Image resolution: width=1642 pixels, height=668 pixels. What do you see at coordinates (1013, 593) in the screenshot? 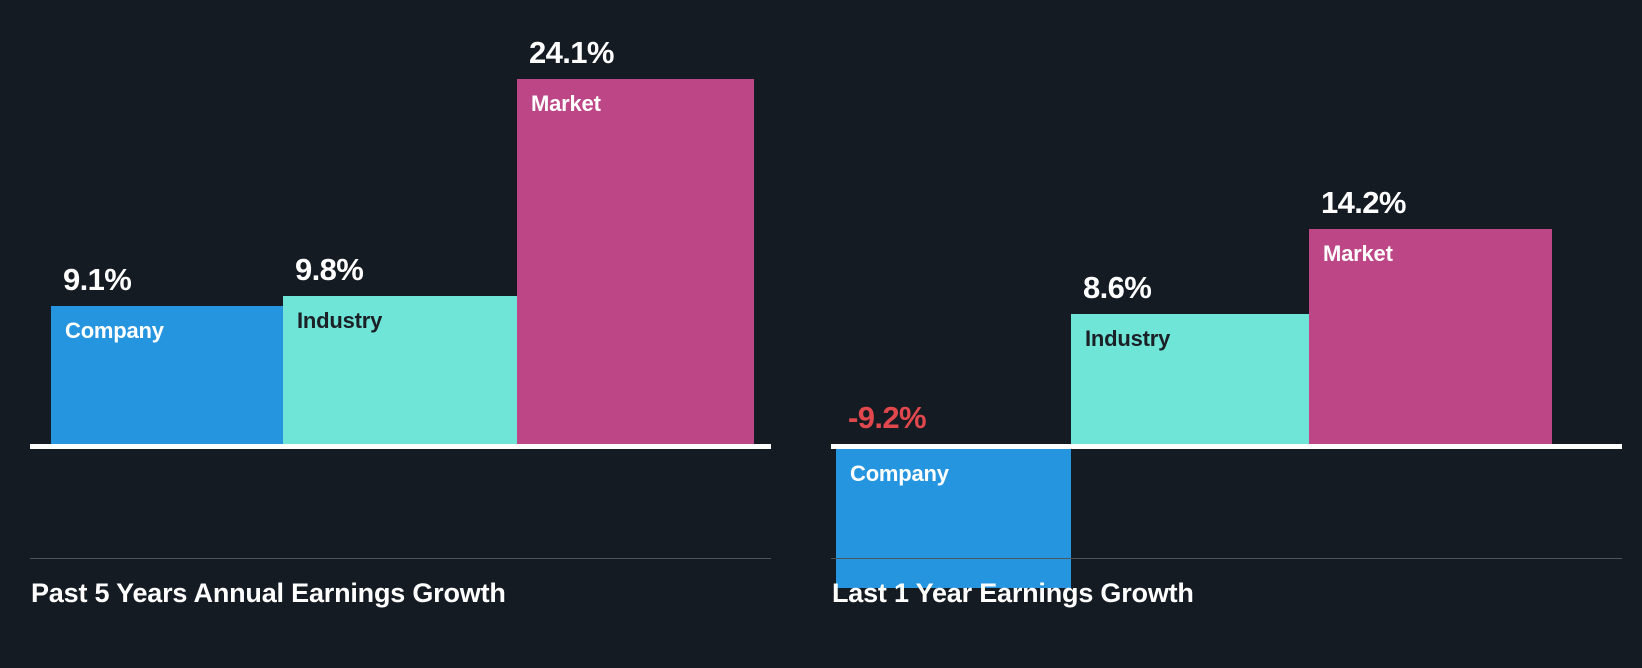
I see `panel-caption-last-1-year: Last 1 Year Earnings Growth` at bounding box center [1013, 593].